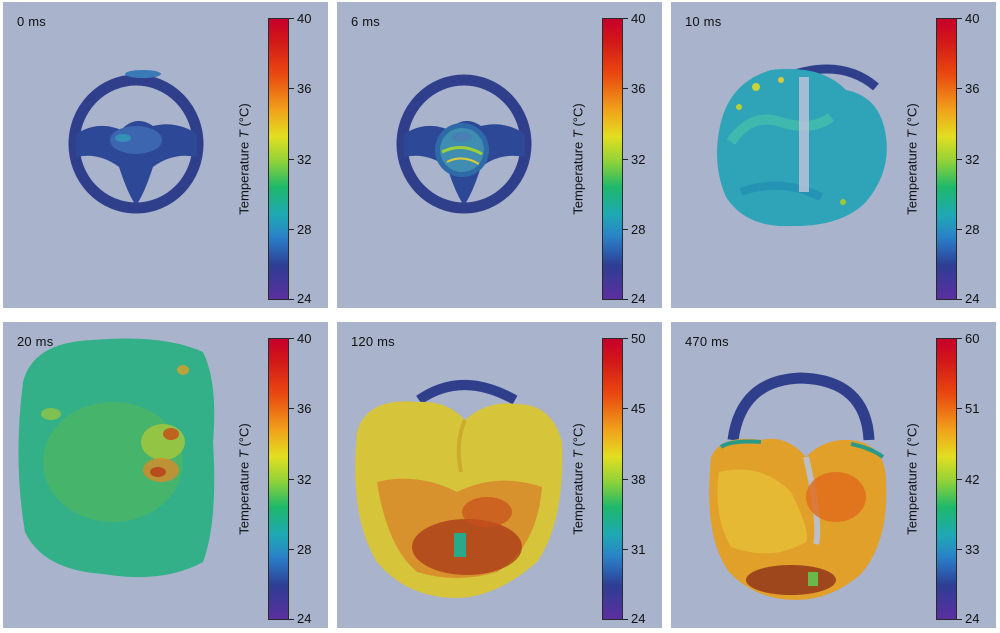 The image size is (1000, 633). Describe the element at coordinates (972, 338) in the screenshot. I see `tick-label: 60` at that location.